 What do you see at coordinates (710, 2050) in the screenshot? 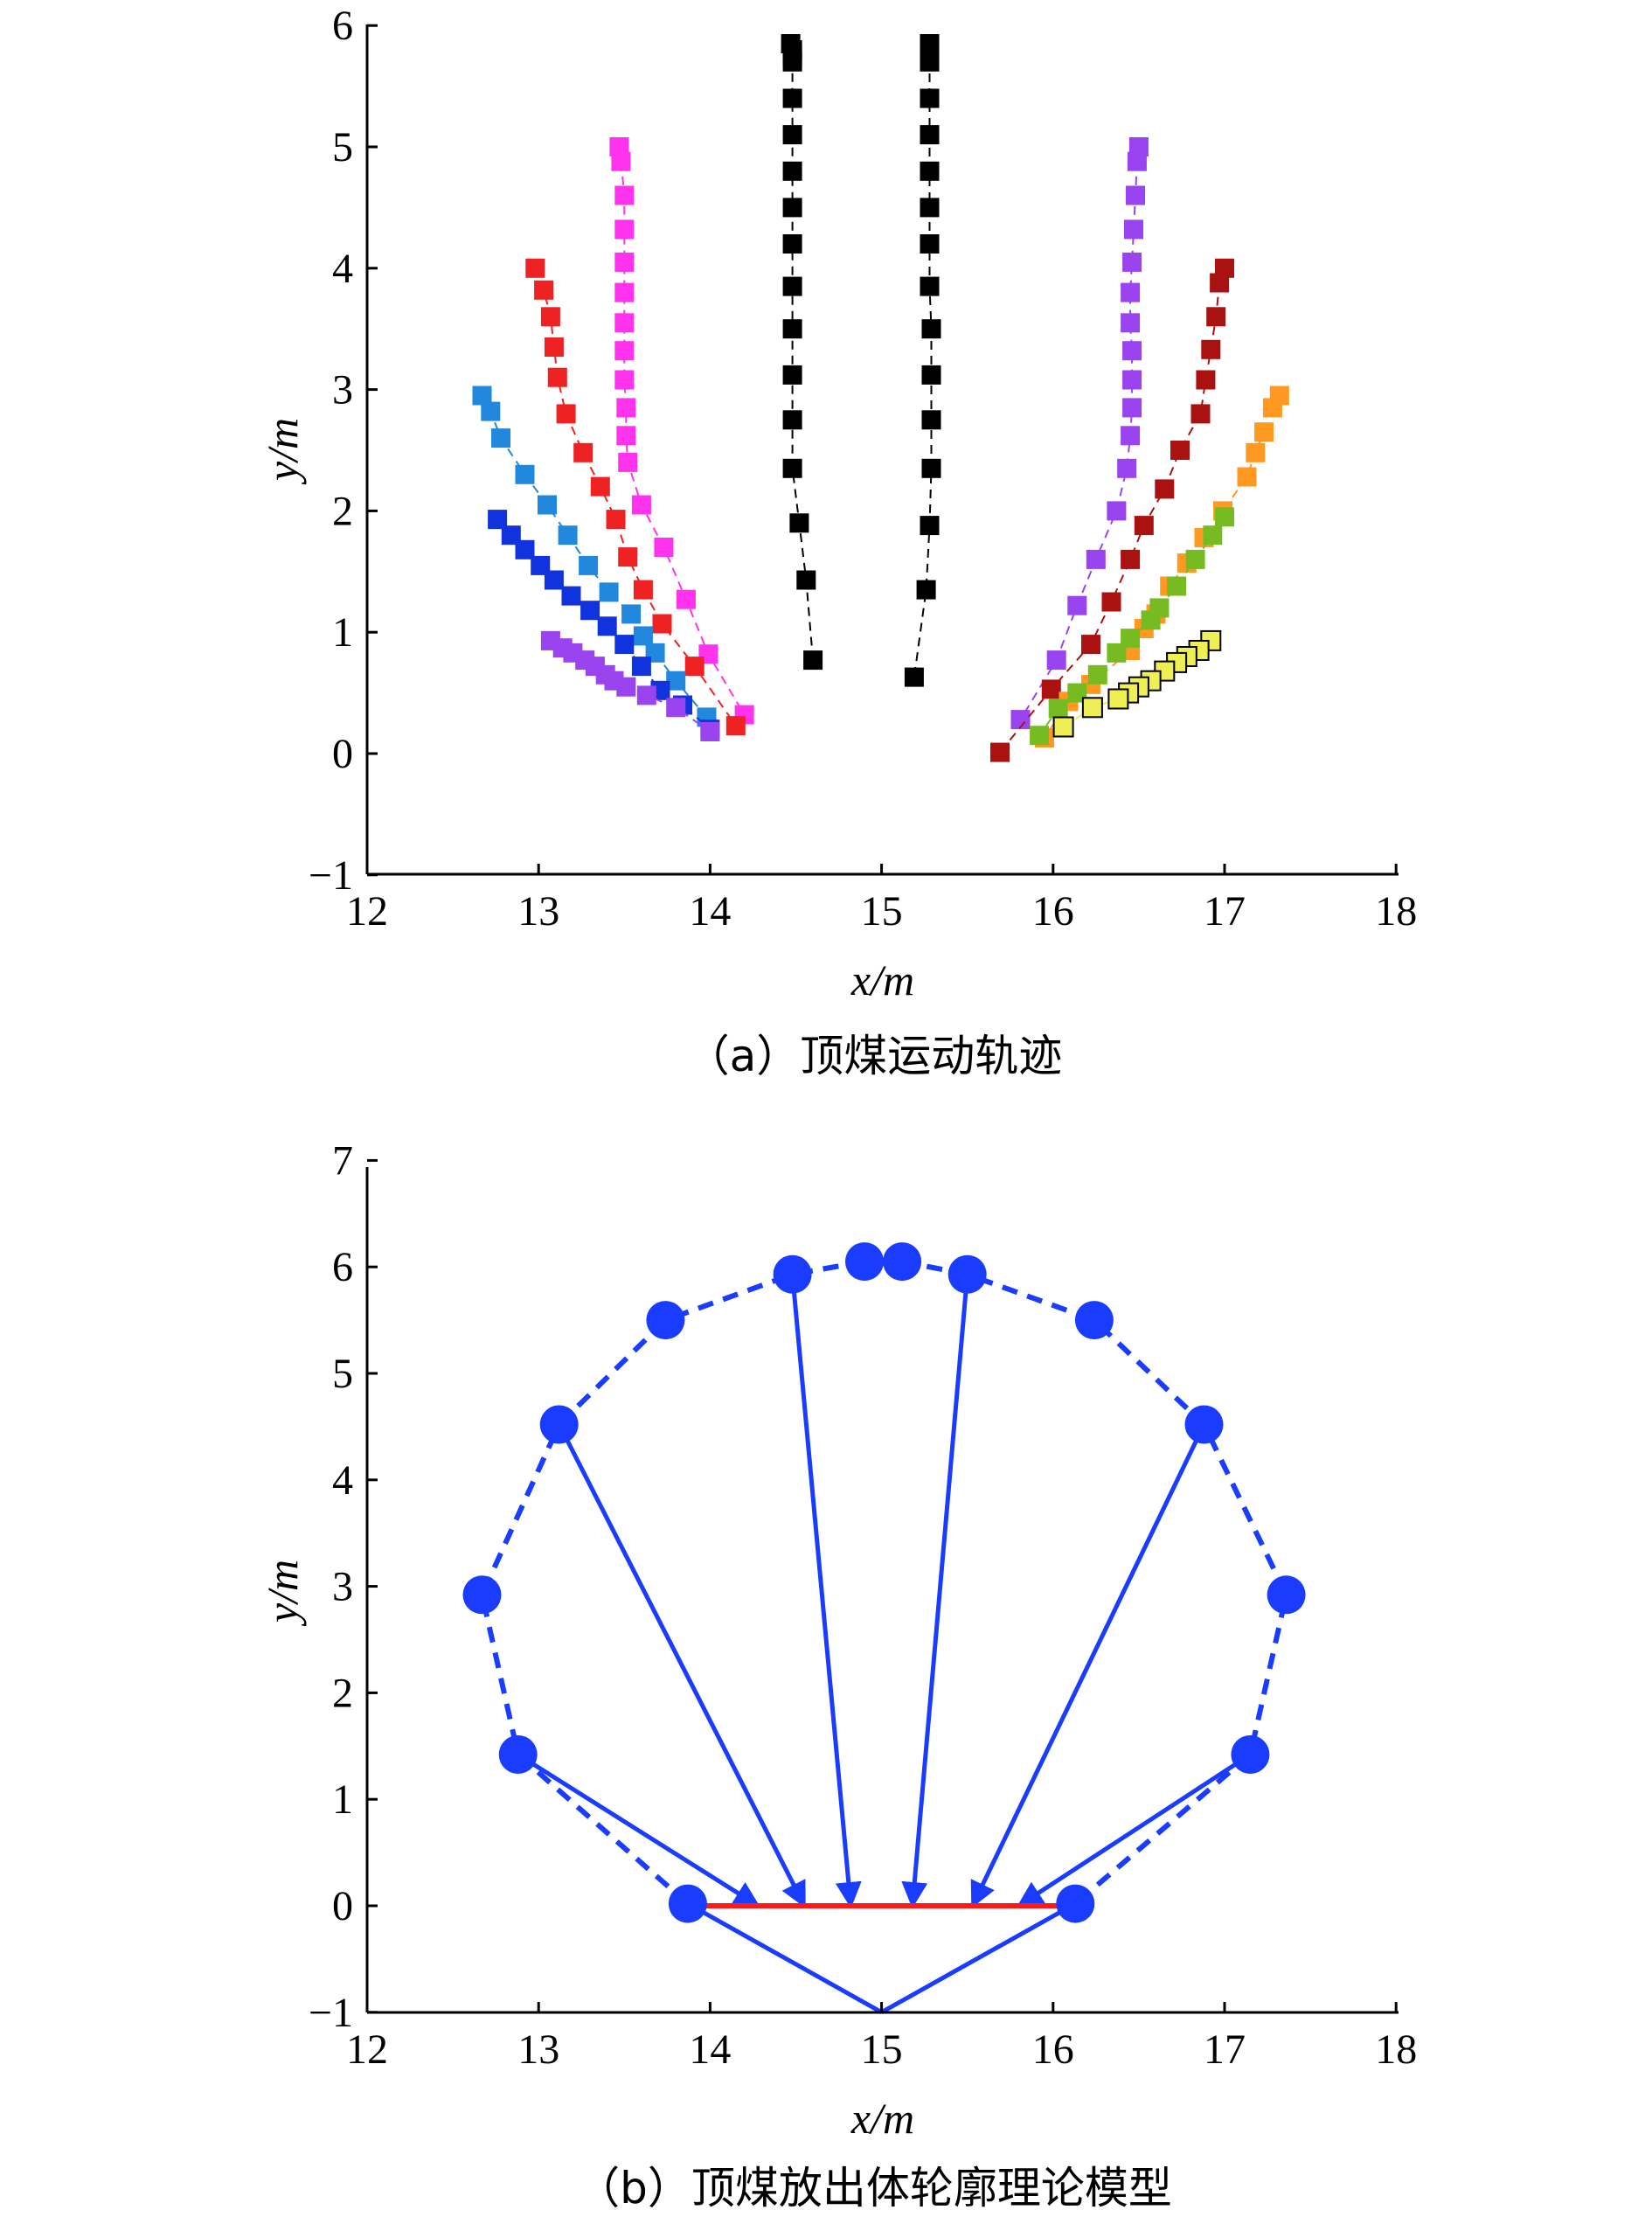
I see `x-tick-label: 14` at bounding box center [710, 2050].